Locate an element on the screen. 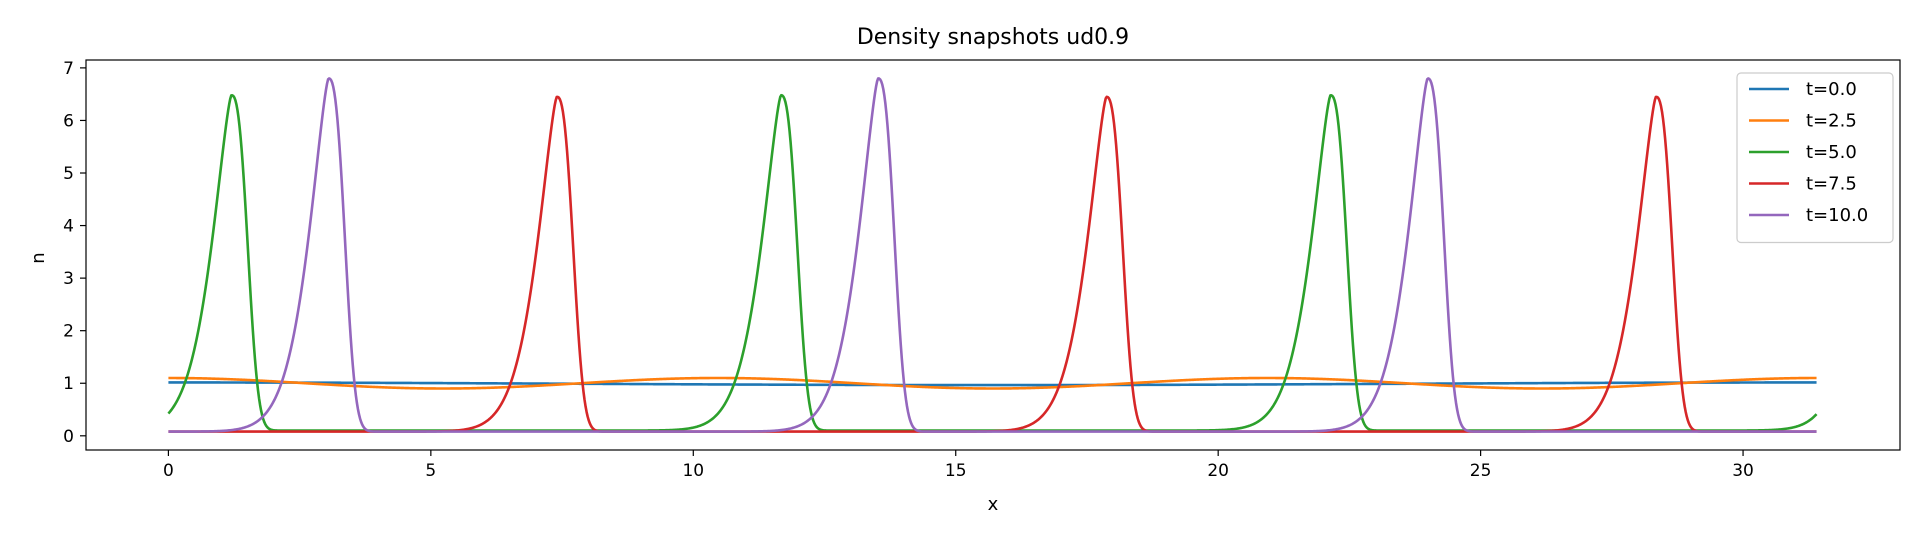 The image size is (1920, 544). x-axis-ticks: 0 5 10 15 20 25 30 is located at coordinates (958, 465).